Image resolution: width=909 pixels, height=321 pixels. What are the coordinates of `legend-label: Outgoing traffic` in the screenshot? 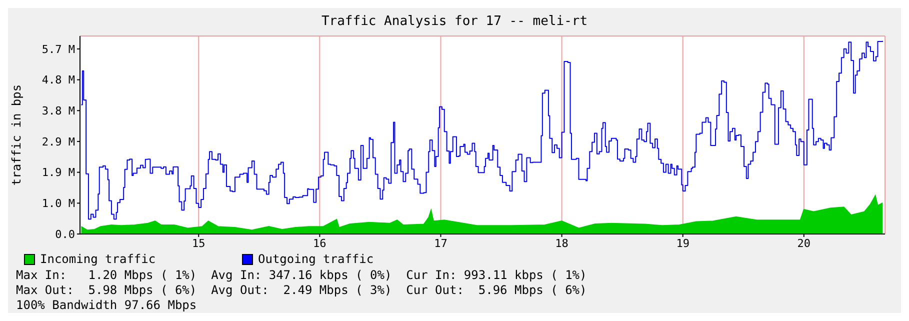 It's located at (316, 259).